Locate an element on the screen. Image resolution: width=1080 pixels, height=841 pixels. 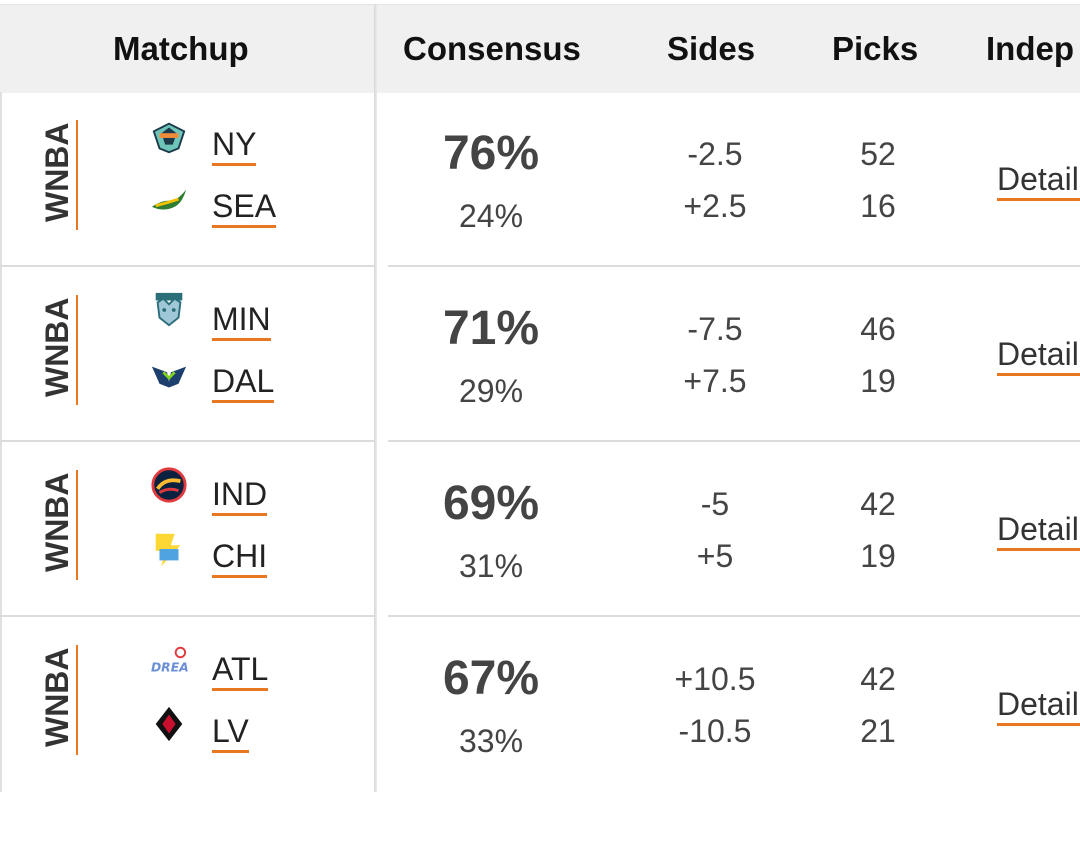
consensus-top-percent: 76% is located at coordinates (491, 153).